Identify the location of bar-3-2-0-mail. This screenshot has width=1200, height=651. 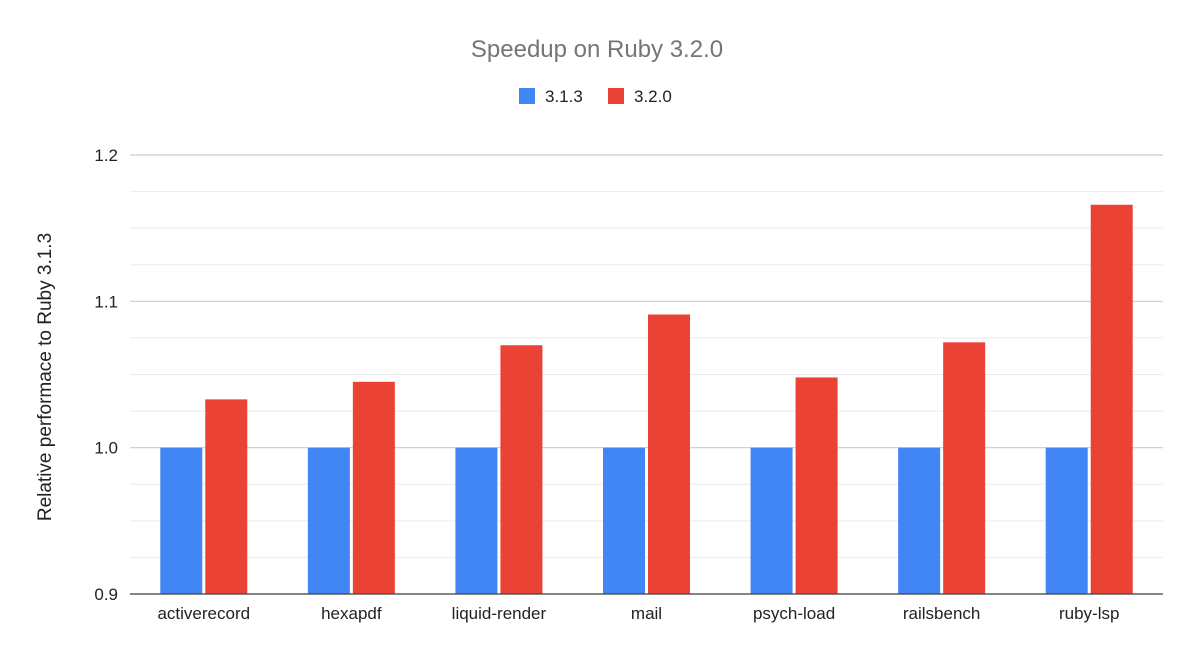
(669, 454).